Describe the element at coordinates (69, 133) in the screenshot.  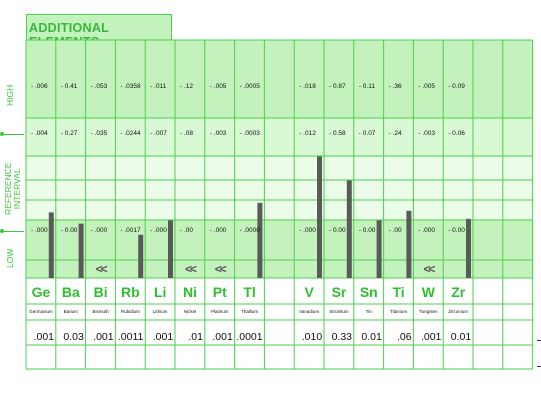
I see `value-mid: - 0.27` at that location.